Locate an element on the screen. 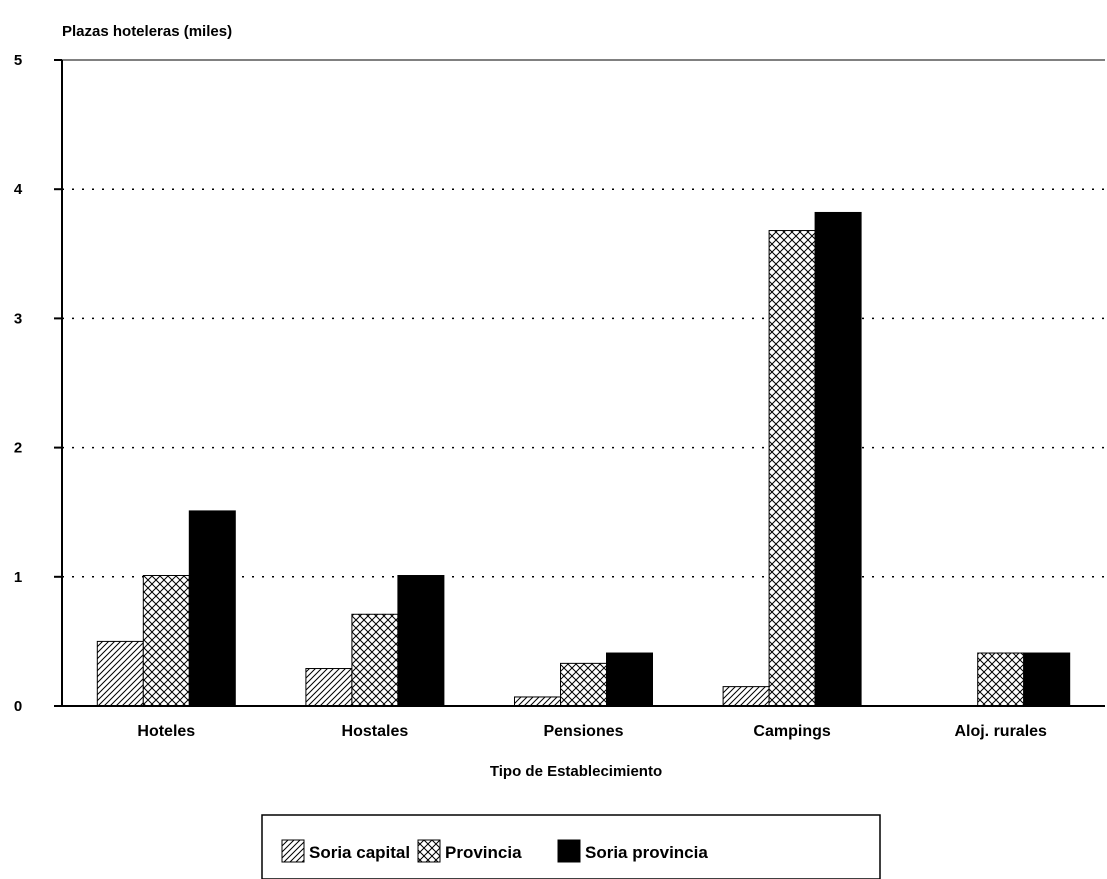  y-tick-label: 2 is located at coordinates (18, 448).